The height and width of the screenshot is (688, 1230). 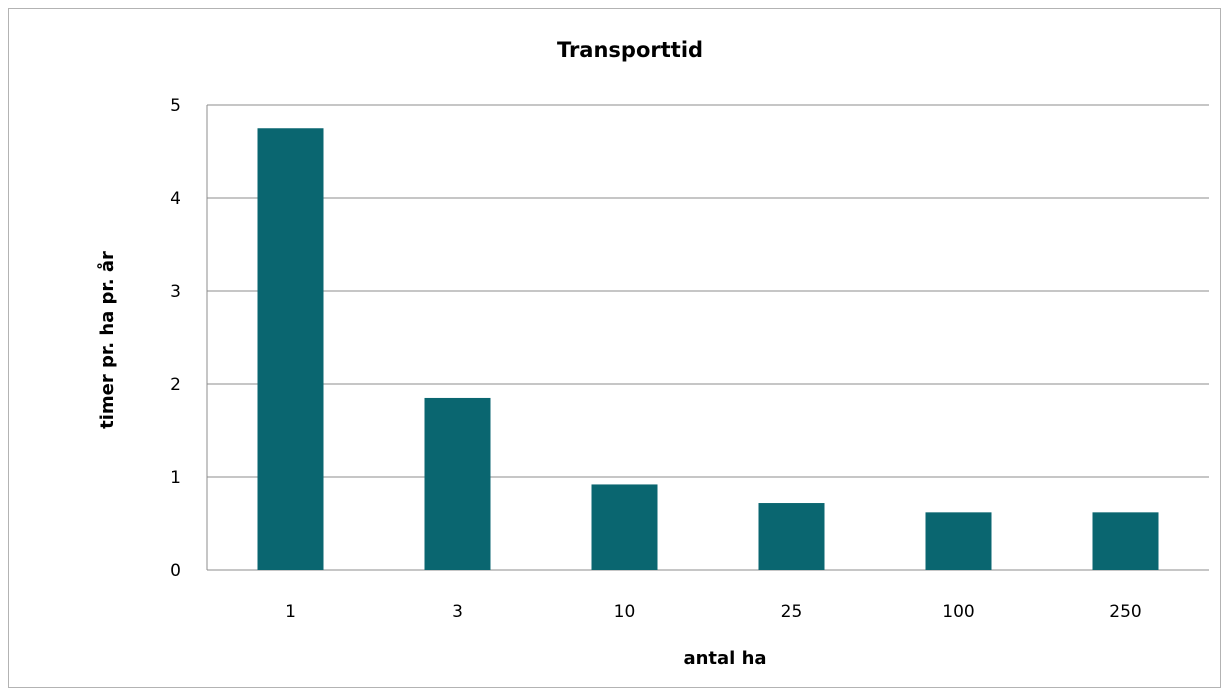 What do you see at coordinates (175, 199) in the screenshot?
I see `y-tick-label: 4` at bounding box center [175, 199].